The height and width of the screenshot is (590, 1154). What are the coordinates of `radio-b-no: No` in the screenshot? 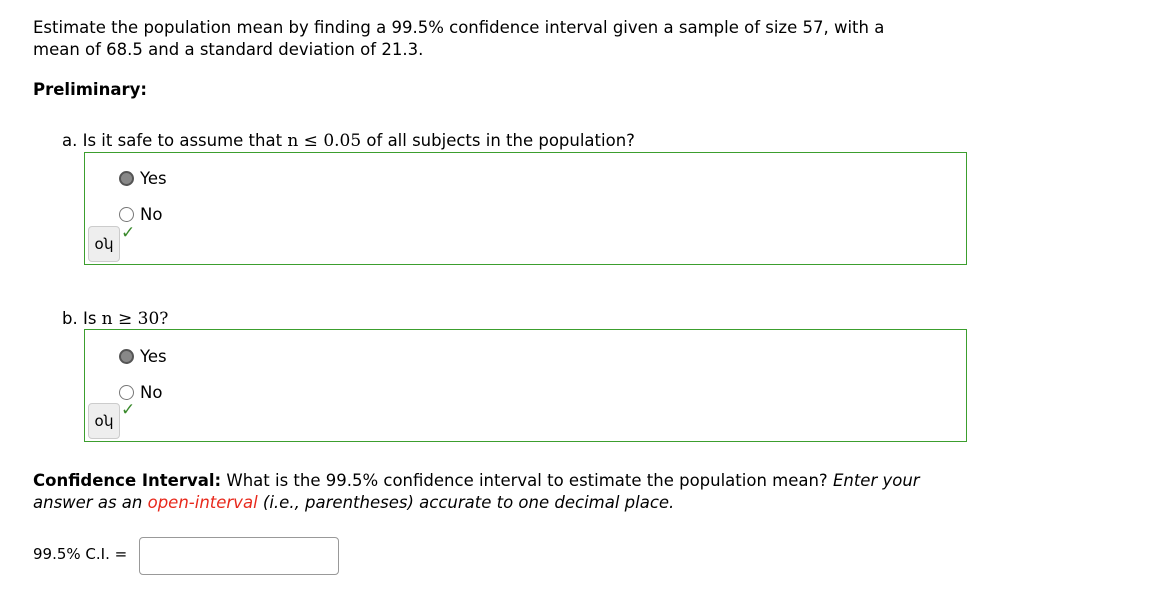 It's located at (140, 392).